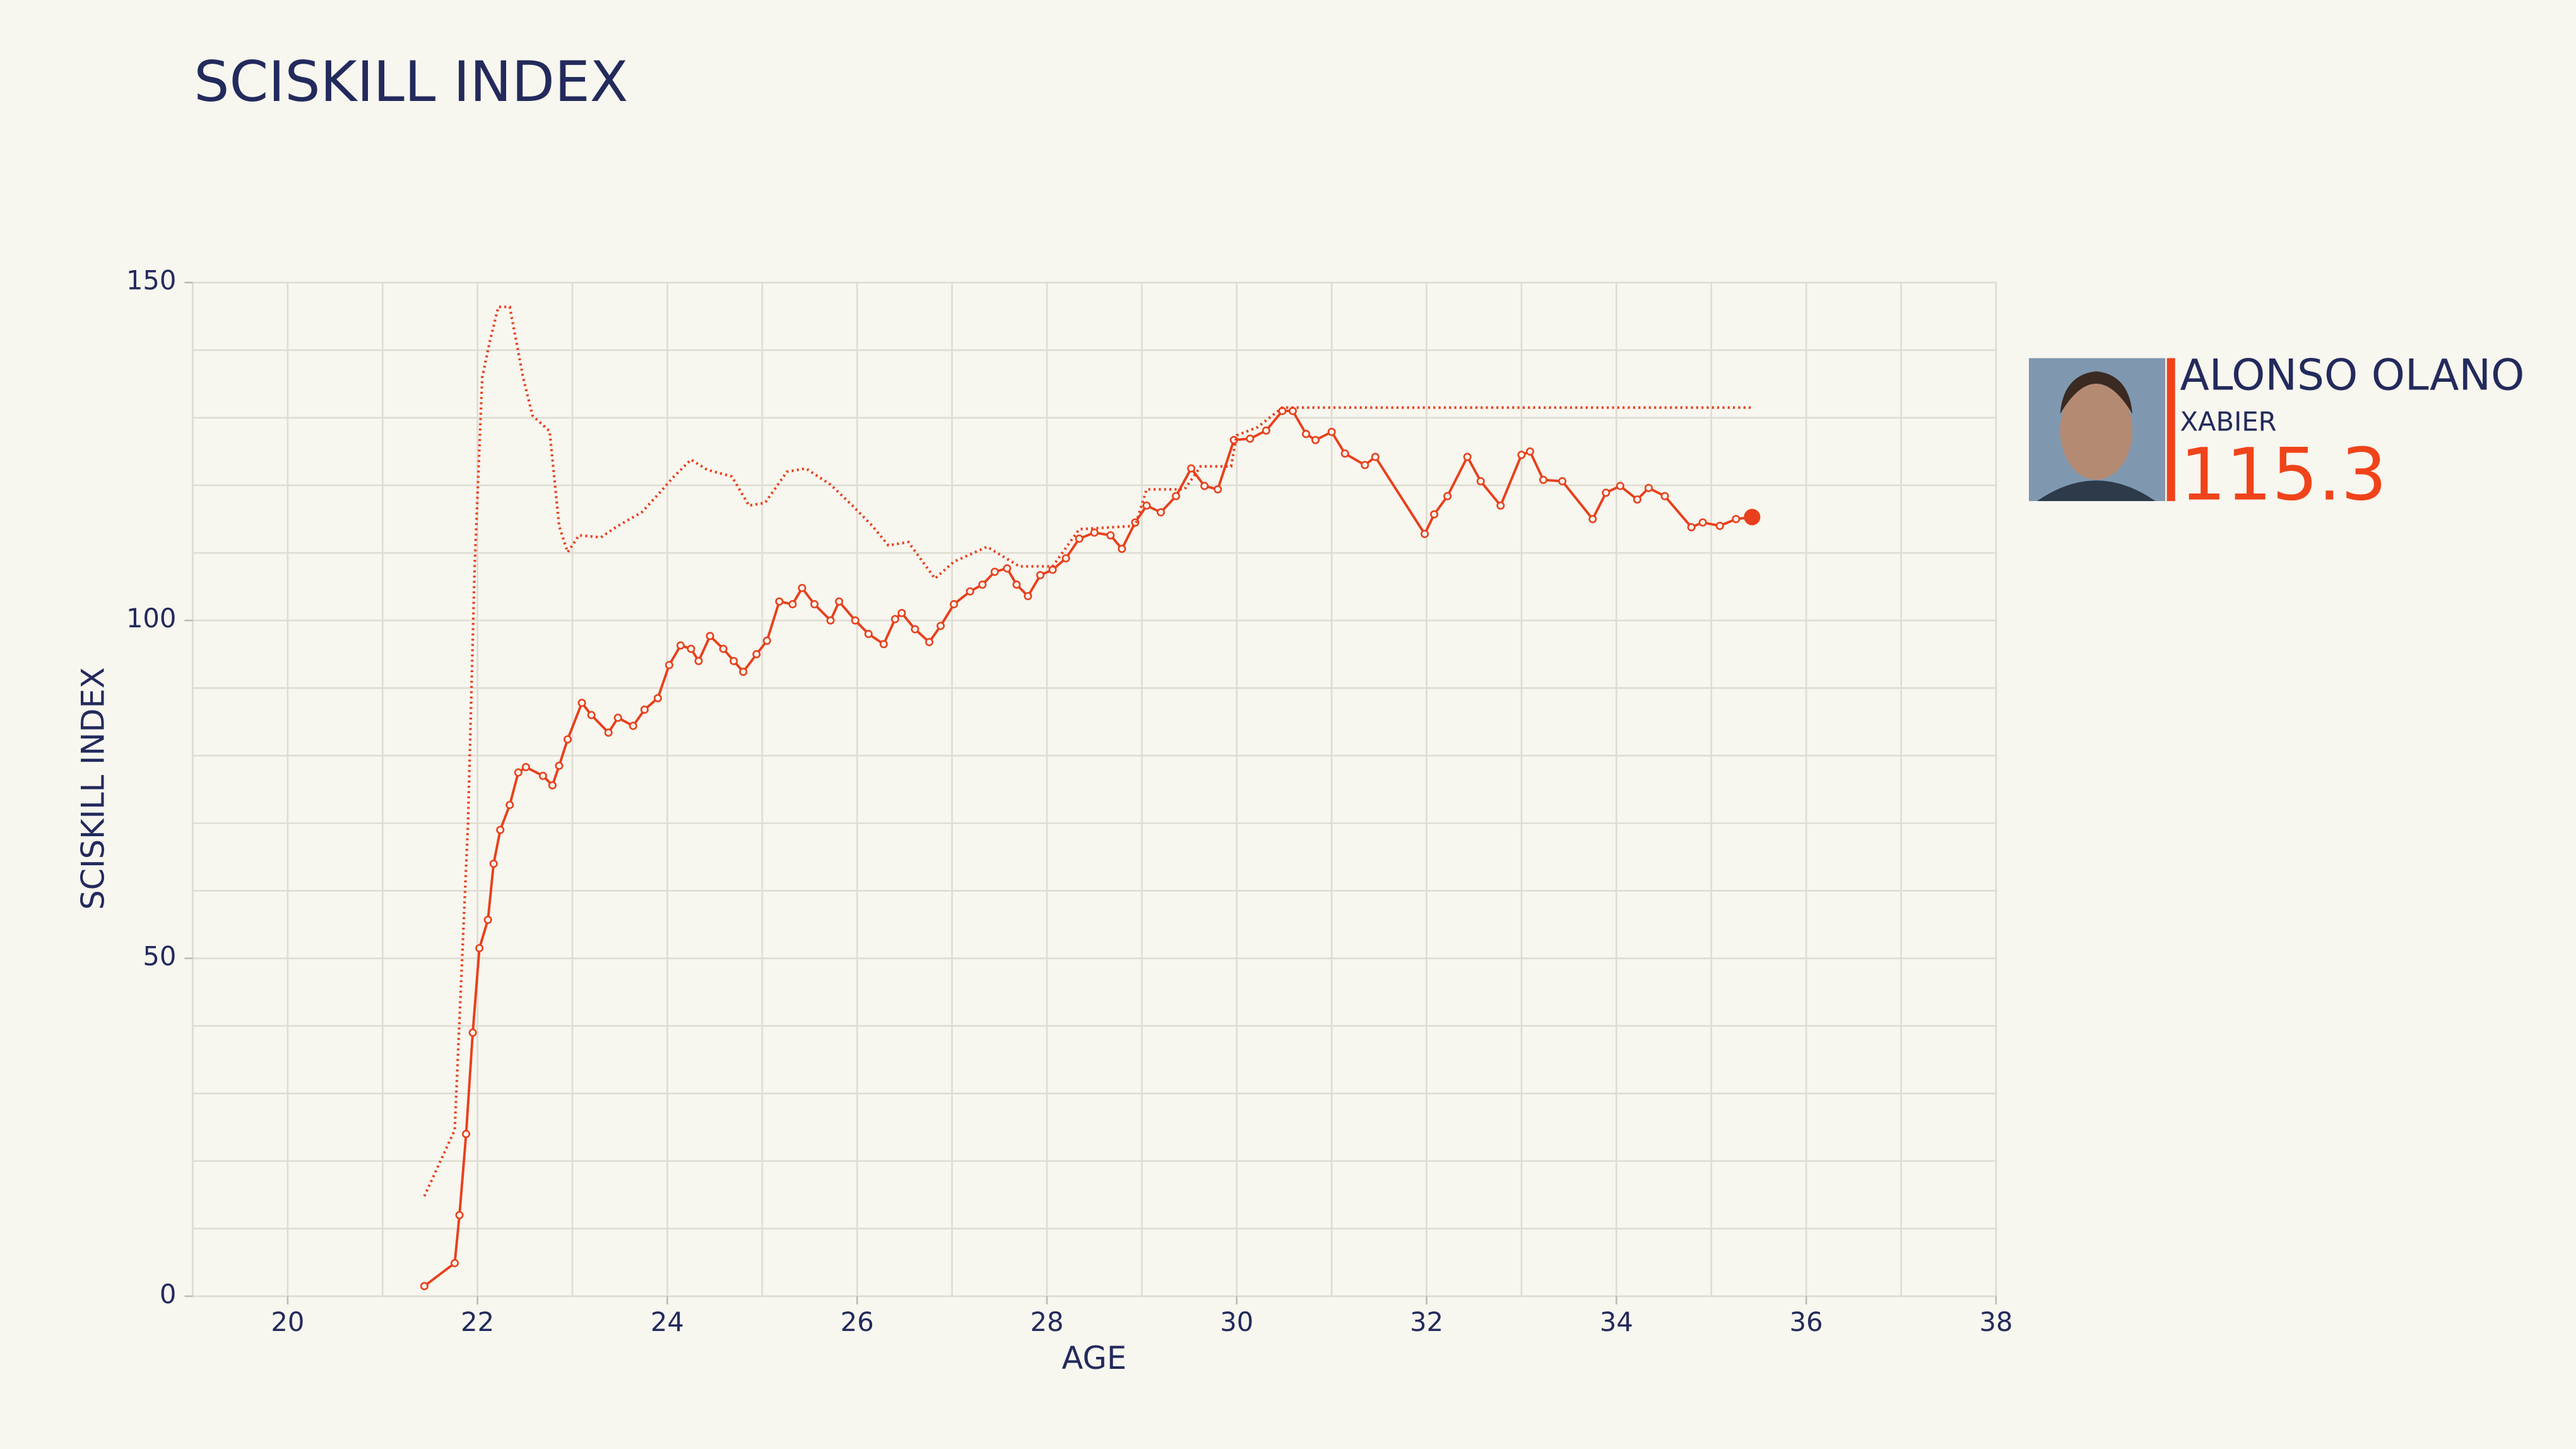  Describe the element at coordinates (1806, 1321) in the screenshot. I see `x-tick-label: 36` at that location.